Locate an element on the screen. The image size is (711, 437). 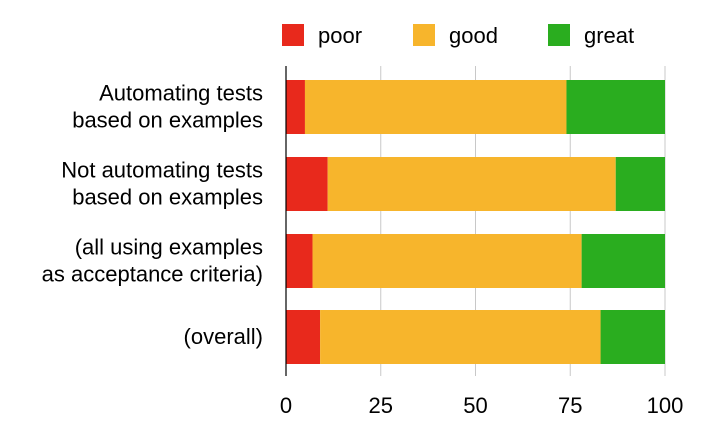
category-label-0: Automating tests based on examples is located at coordinates (167, 107).